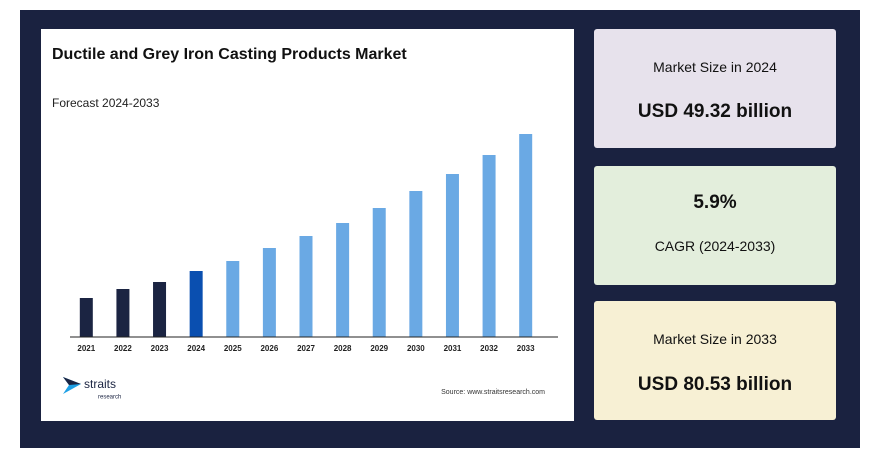  Describe the element at coordinates (106, 103) in the screenshot. I see `chart-subtitle: Forecast 2024-2033` at that location.